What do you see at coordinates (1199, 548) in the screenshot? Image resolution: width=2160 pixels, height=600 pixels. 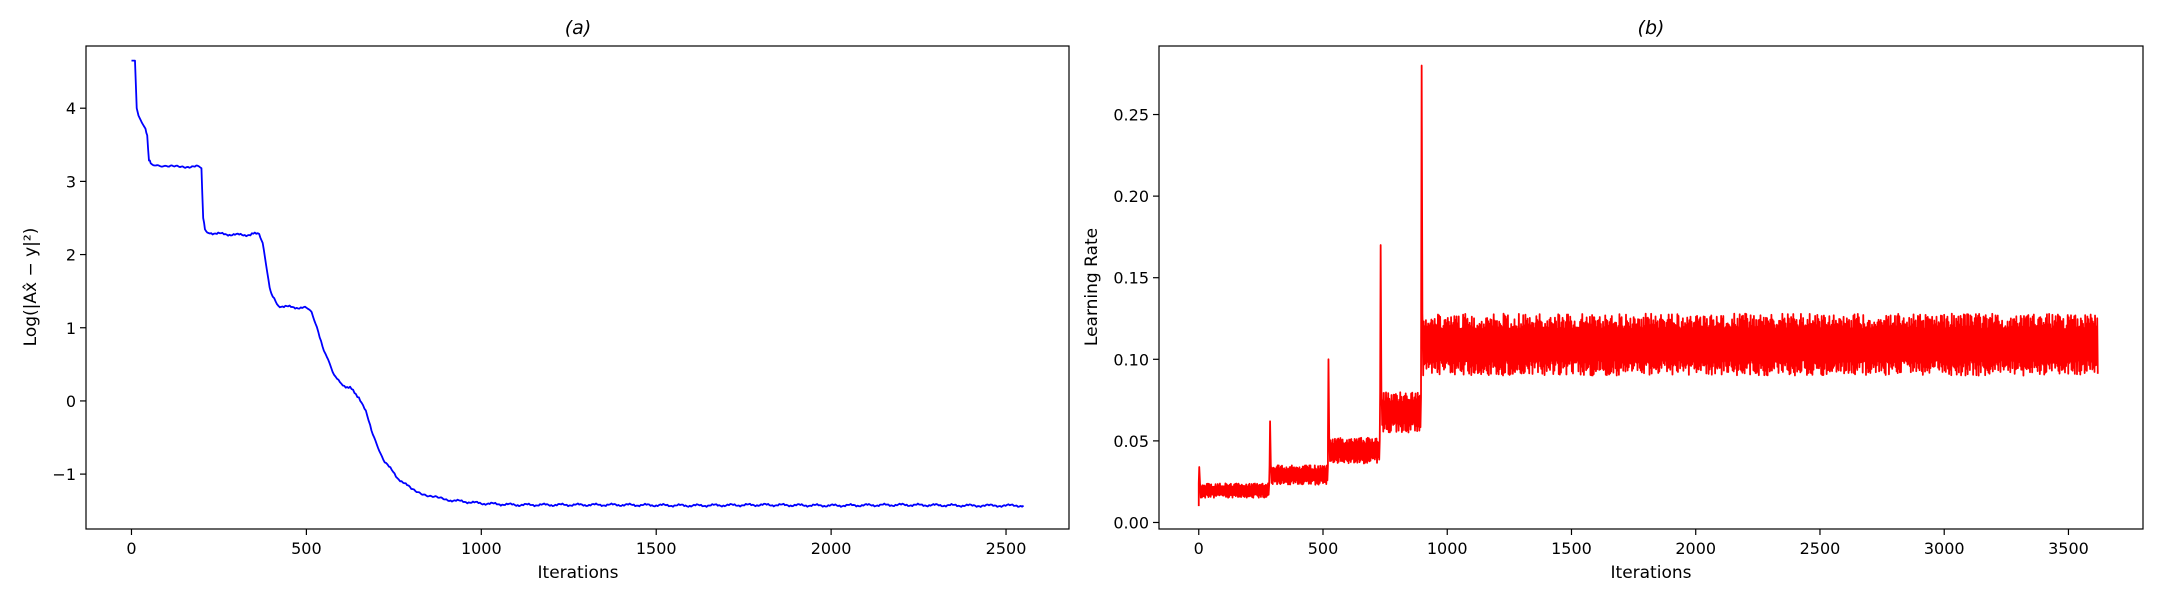 I see `chart-b-x-tick-label: 0` at bounding box center [1199, 548].